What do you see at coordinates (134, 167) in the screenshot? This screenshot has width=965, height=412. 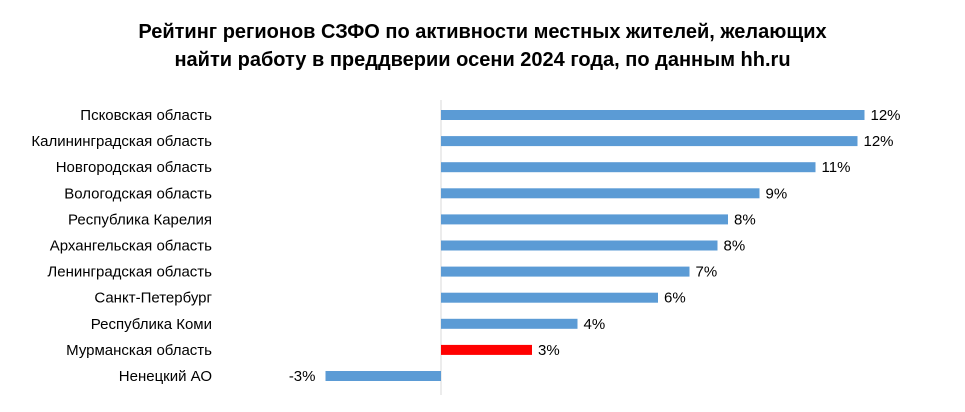 I see `category-label: Новгородская область` at bounding box center [134, 167].